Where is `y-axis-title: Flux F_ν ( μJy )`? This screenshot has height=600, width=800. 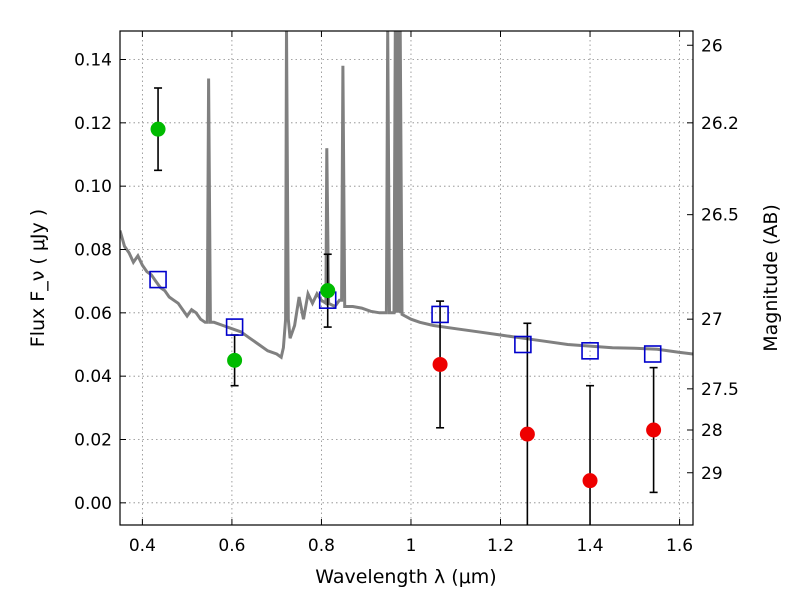
y-axis-title: Flux F_ν ( μJy ) is located at coordinates (38, 278).